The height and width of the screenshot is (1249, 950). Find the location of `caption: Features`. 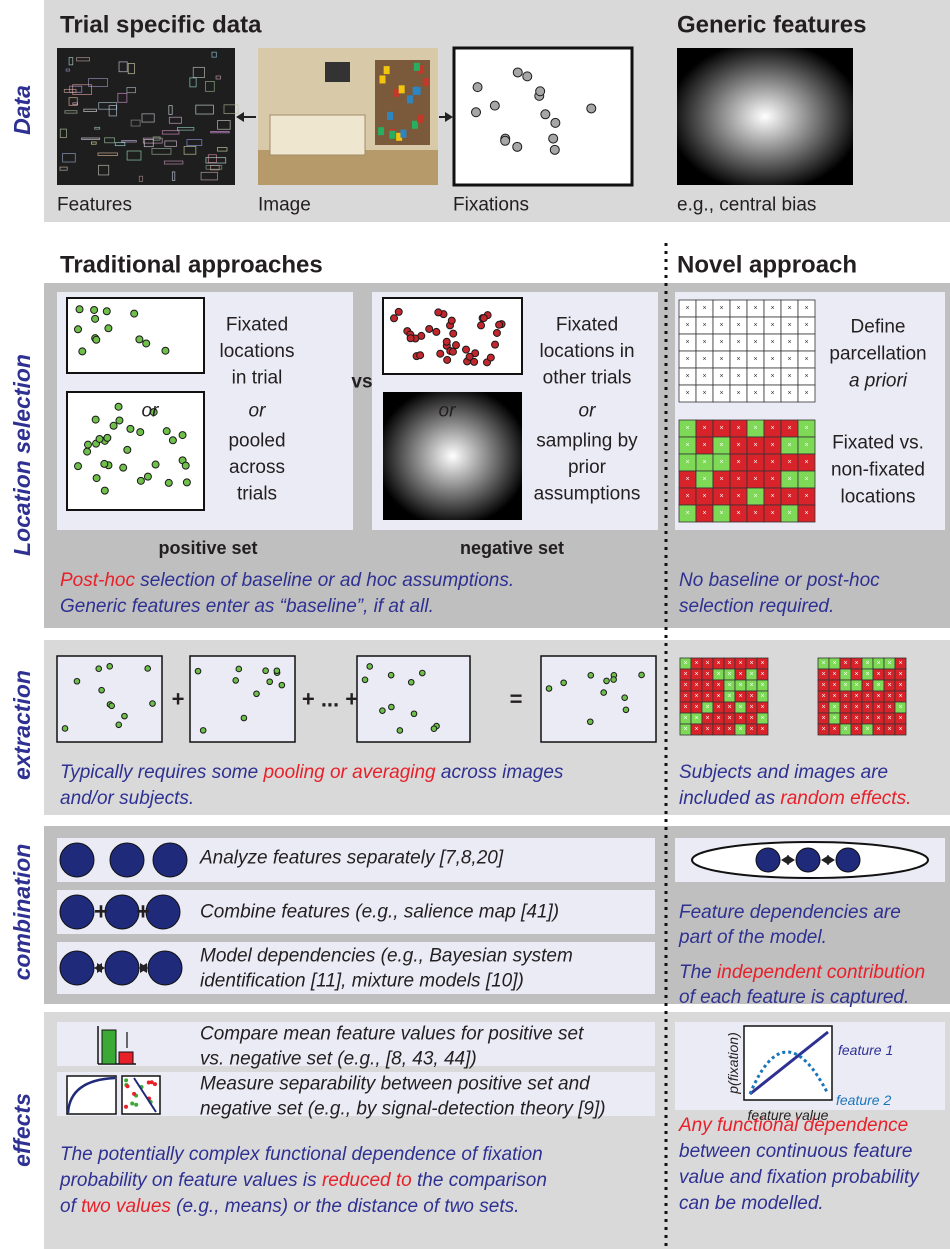

caption: Features is located at coordinates (94, 205).